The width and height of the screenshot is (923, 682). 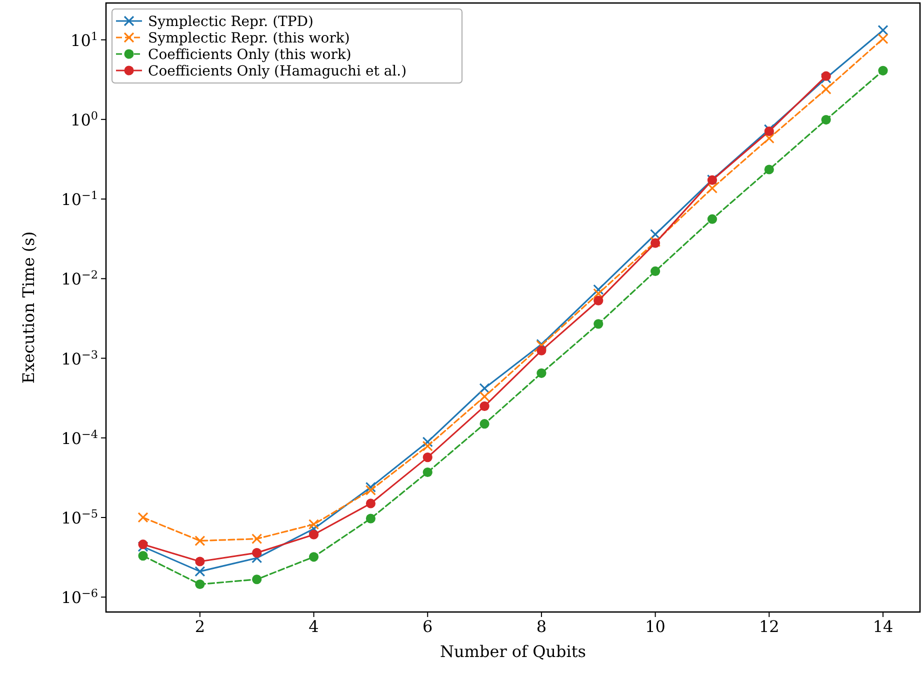 I want to click on legend-label: Coefficients Only (this work), so click(x=250, y=55).